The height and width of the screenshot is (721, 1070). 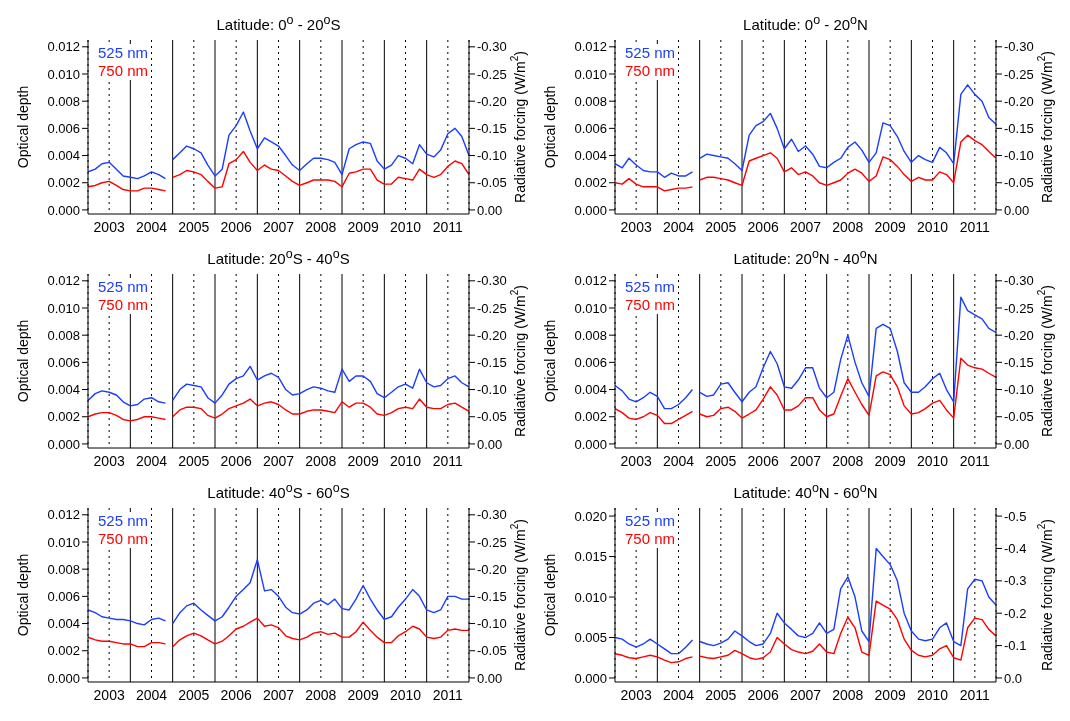 I want to click on x-tick-label: 2008, so click(x=848, y=460).